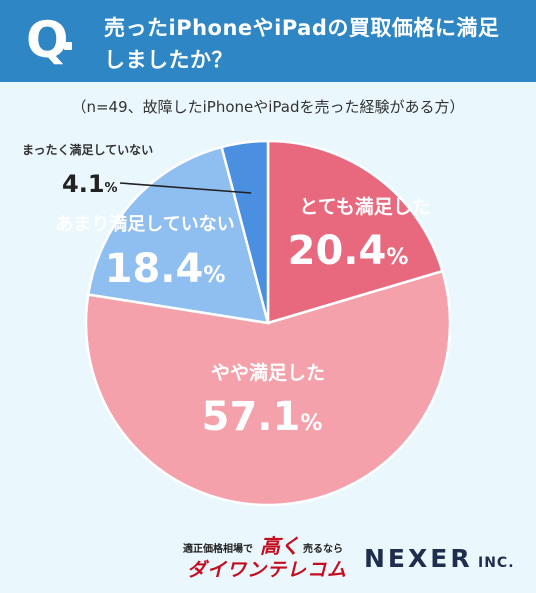 The width and height of the screenshot is (536, 593). I want to click on slice-label-very-satisfied: とても満足した, so click(364, 207).